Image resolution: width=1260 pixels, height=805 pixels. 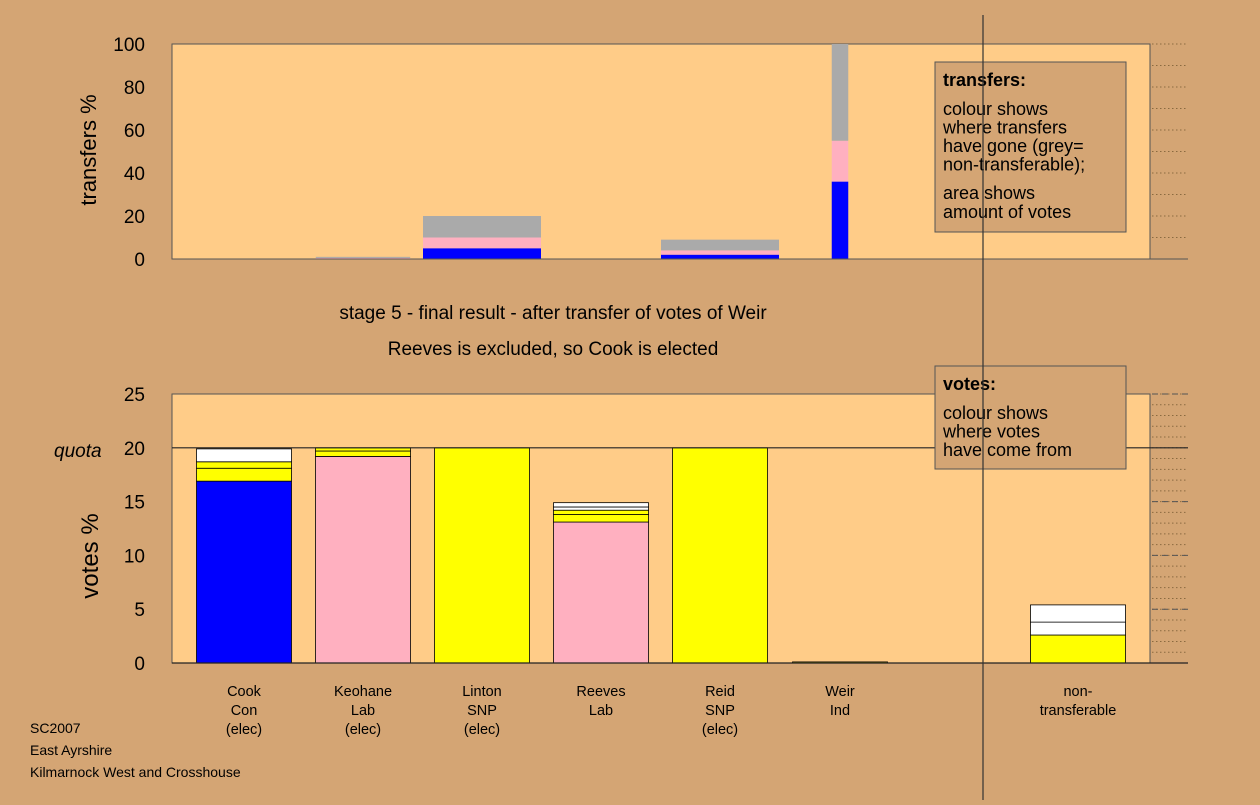 I want to click on votes-y-tick-label: 5, so click(x=139, y=610).